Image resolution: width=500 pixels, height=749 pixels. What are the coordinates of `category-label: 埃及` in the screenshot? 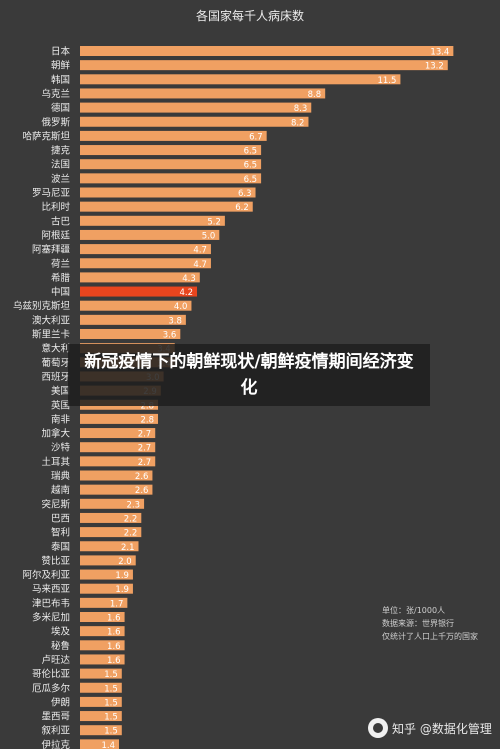 It's located at (61, 632).